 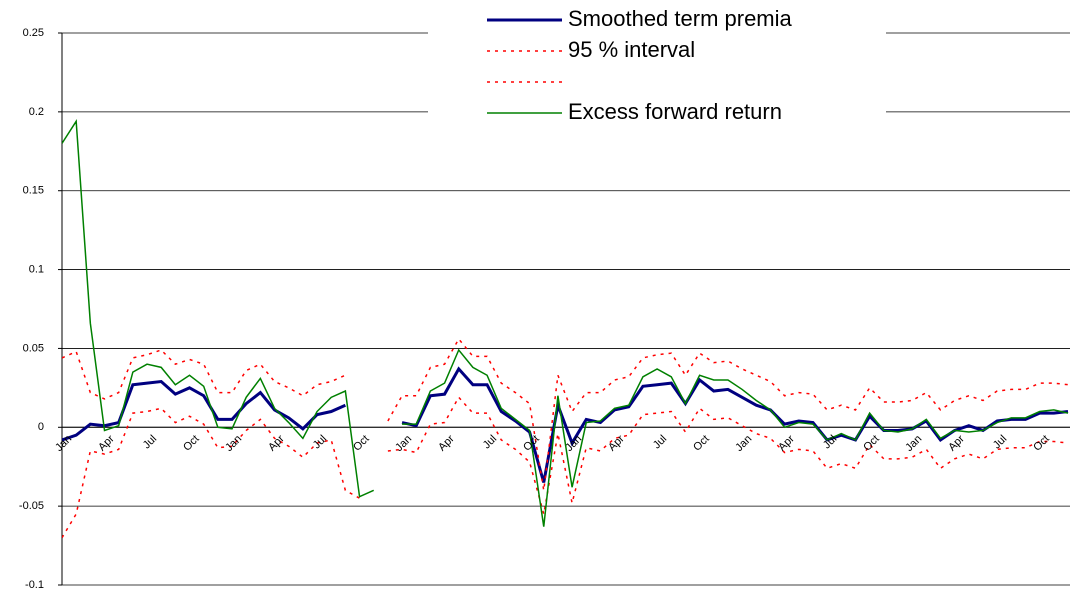 What do you see at coordinates (33, 191) in the screenshot?
I see `y-tick-label: 0.15` at bounding box center [33, 191].